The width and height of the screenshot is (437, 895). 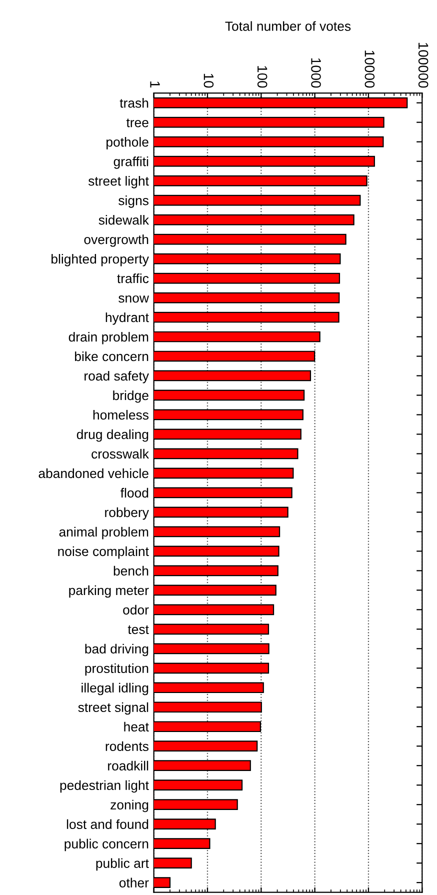 What do you see at coordinates (133, 299) in the screenshot?
I see `y-tick-label: snow` at bounding box center [133, 299].